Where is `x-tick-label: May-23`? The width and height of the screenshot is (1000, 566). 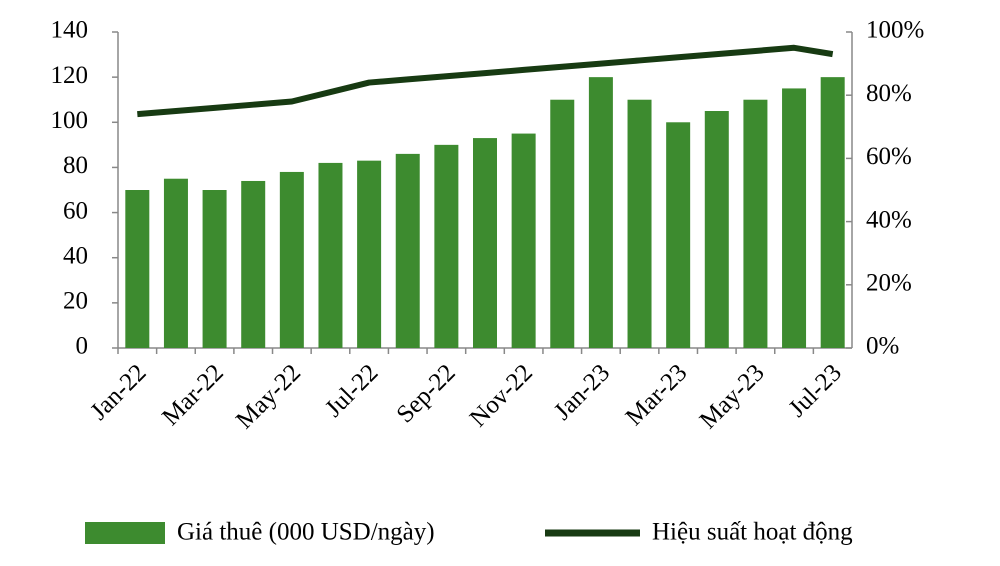
x-tick-label: May-23 is located at coordinates (732, 396).